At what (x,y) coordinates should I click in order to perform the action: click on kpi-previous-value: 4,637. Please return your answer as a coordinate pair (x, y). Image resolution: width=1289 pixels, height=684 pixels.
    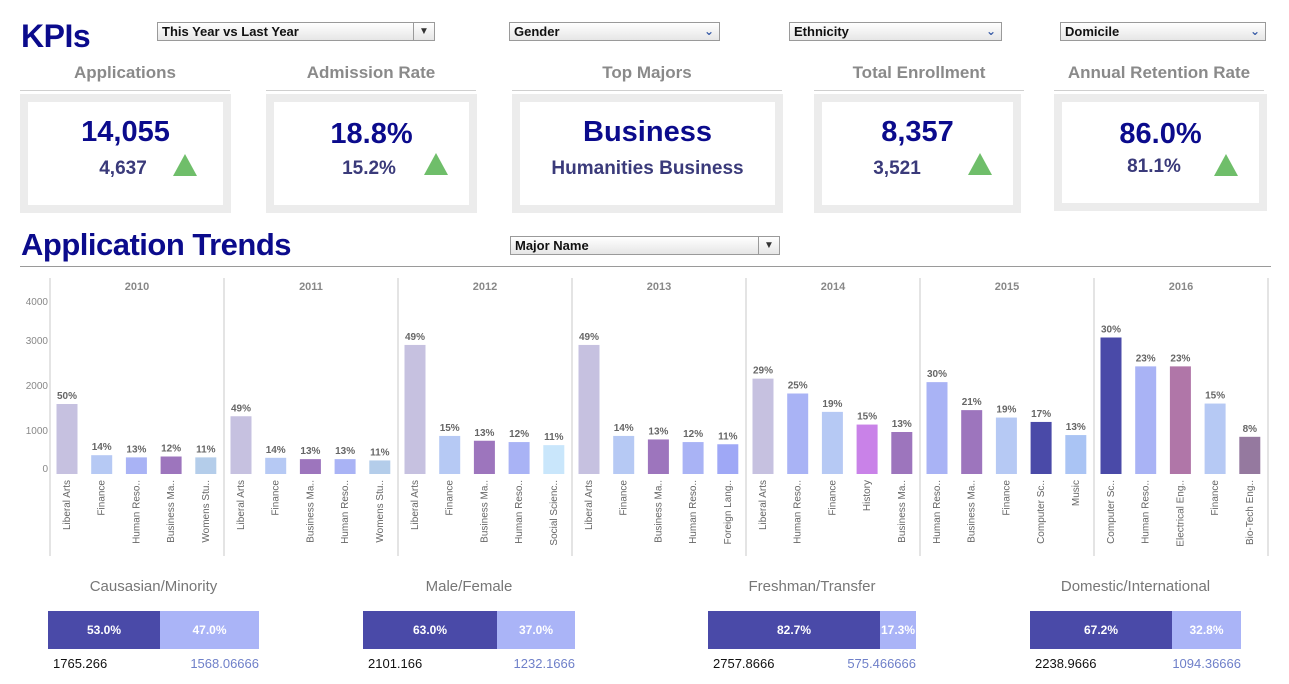
    Looking at the image, I should click on (123, 168).